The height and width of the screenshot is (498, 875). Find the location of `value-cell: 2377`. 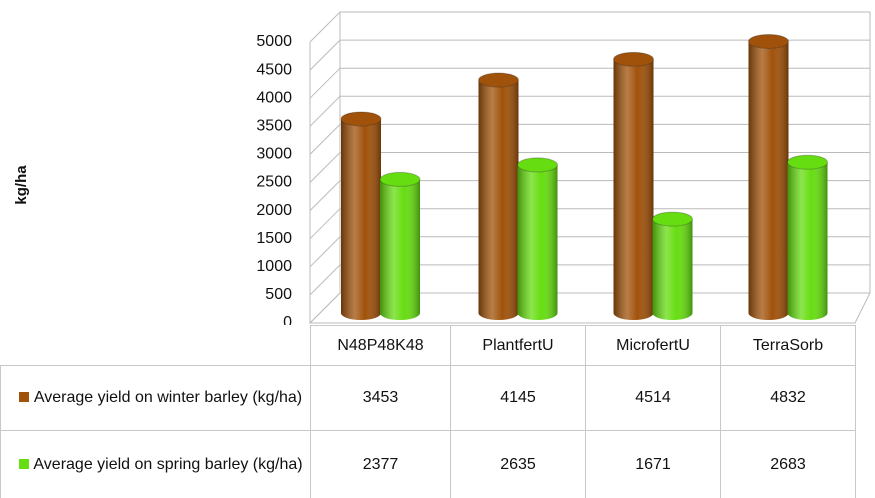

value-cell: 2377 is located at coordinates (380, 464).